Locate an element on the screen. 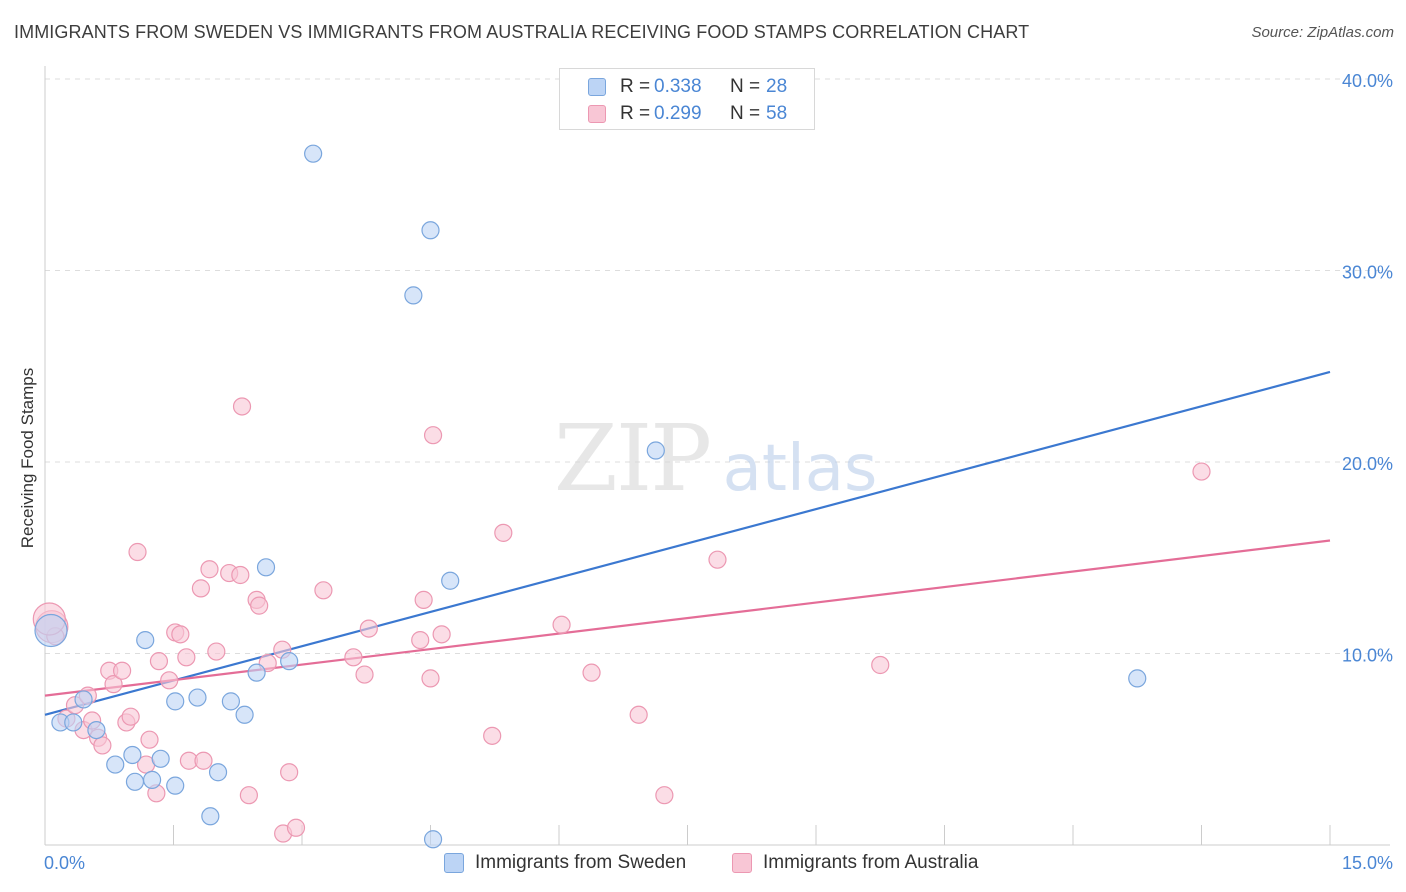  r-value: 0.299 is located at coordinates (678, 113).